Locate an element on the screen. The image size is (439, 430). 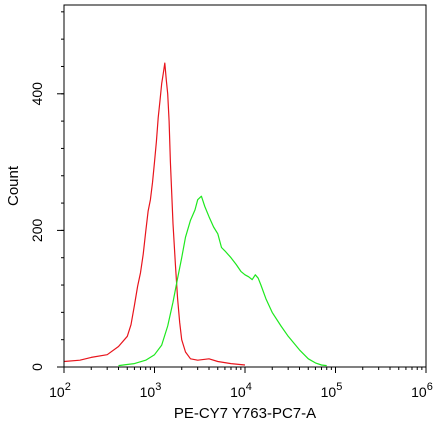
x-tick-label: 10⁴ is located at coordinates (241, 390).